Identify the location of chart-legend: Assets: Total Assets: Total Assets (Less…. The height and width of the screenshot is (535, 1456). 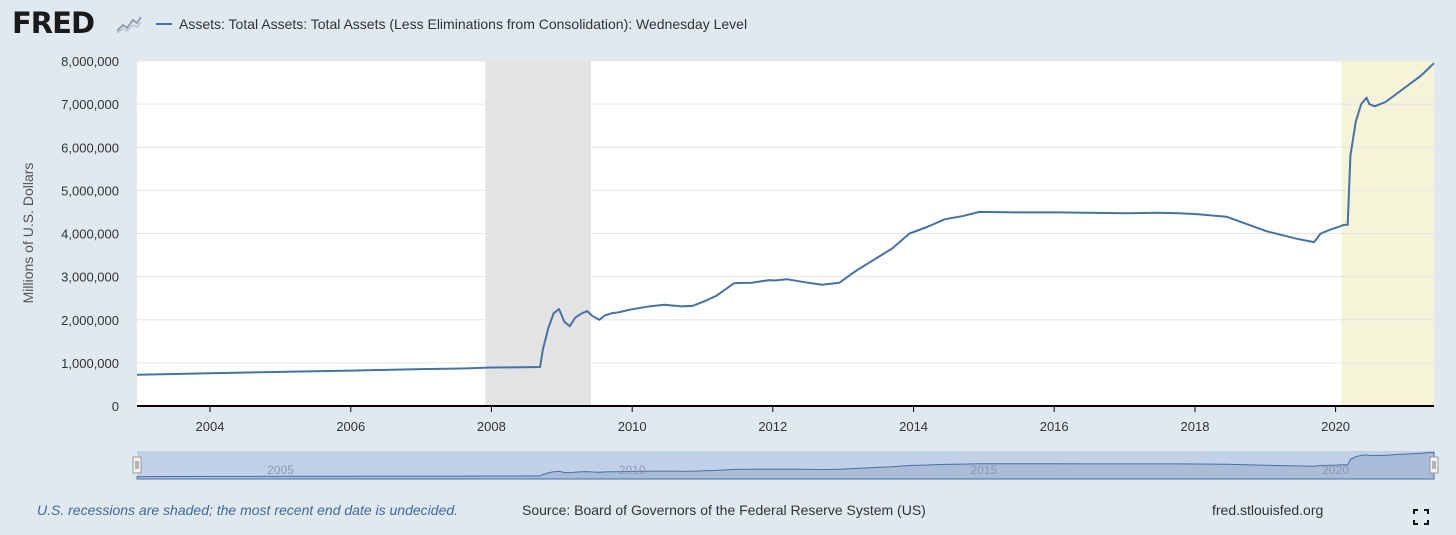
(451, 24).